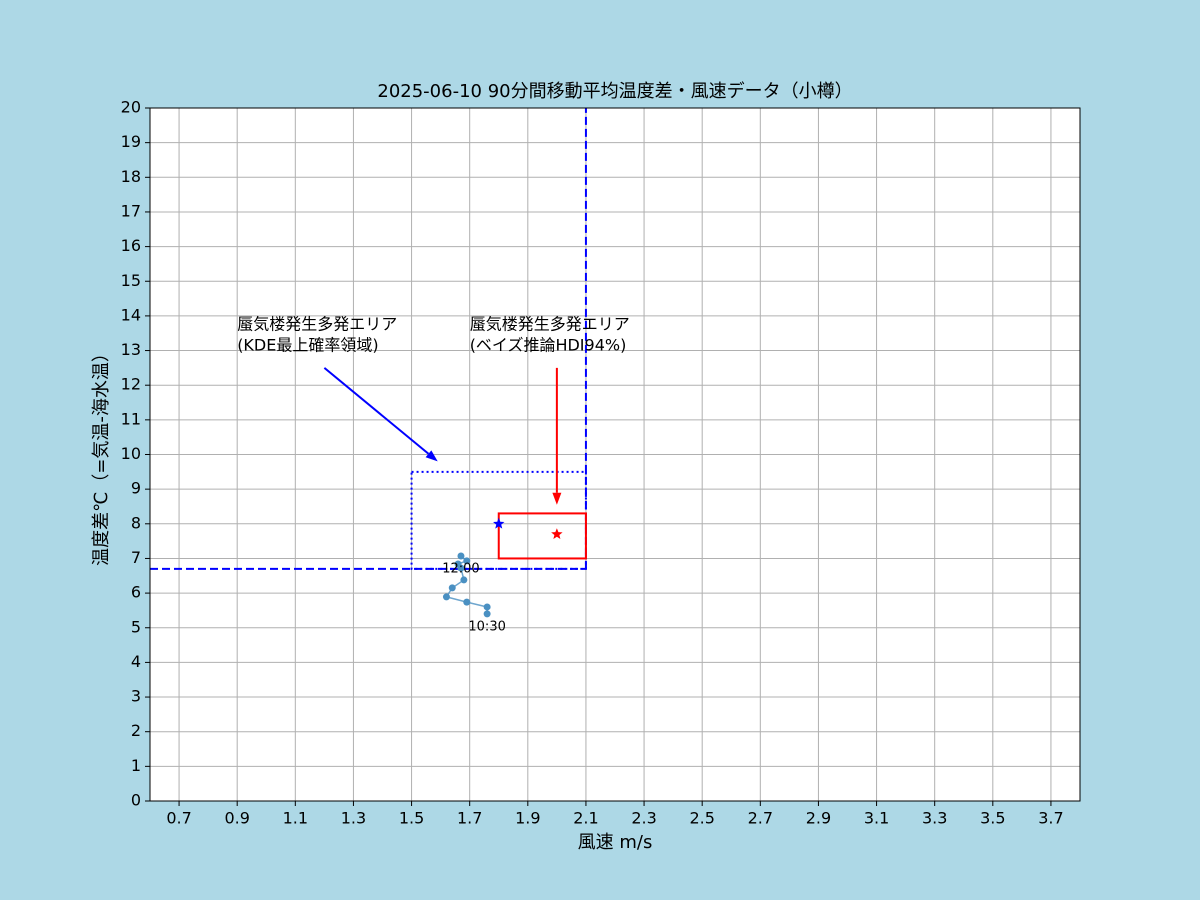 The image size is (1200, 900). I want to click on x-tick-label: 0.9, so click(236, 818).